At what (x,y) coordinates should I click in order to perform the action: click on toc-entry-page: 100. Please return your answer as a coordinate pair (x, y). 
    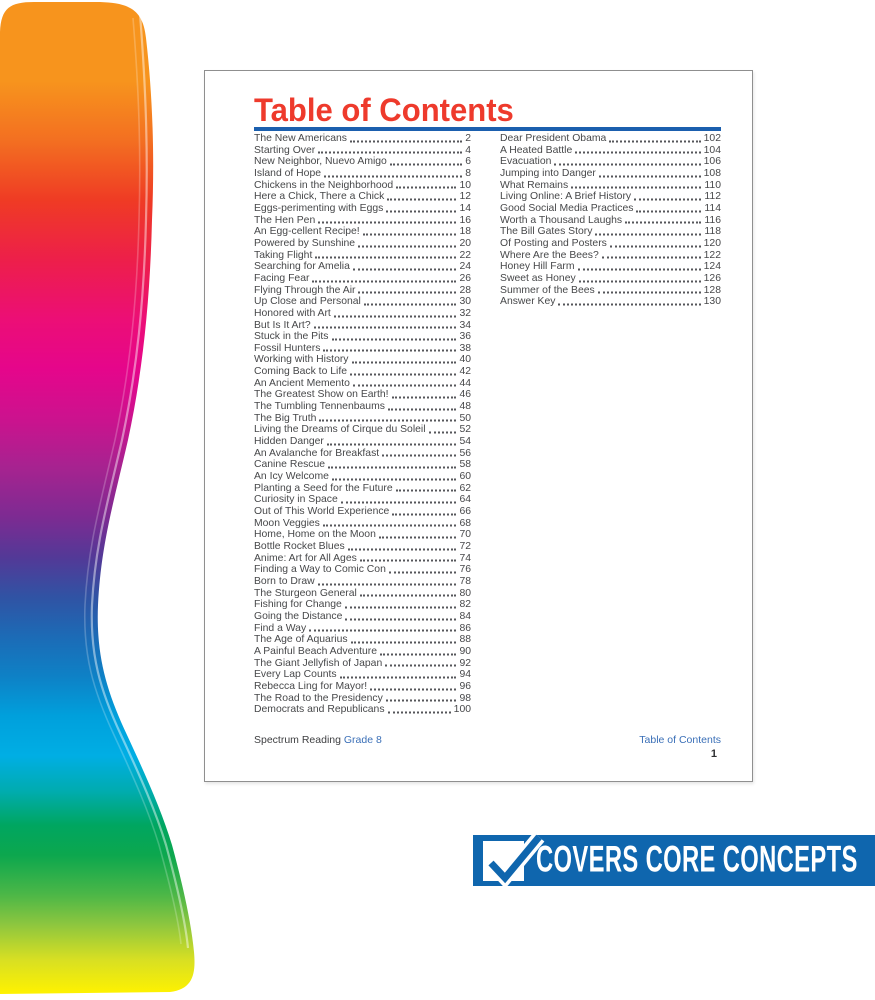
    Looking at the image, I should click on (462, 710).